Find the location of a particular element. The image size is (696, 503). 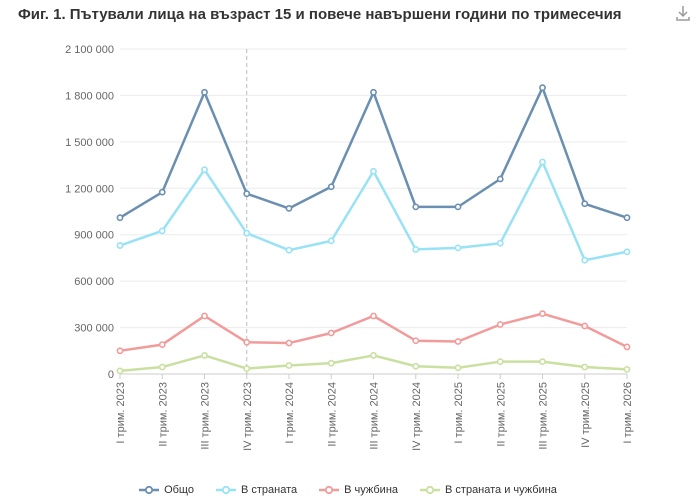

y-tick-label: 2 100 000 is located at coordinates (89, 50).